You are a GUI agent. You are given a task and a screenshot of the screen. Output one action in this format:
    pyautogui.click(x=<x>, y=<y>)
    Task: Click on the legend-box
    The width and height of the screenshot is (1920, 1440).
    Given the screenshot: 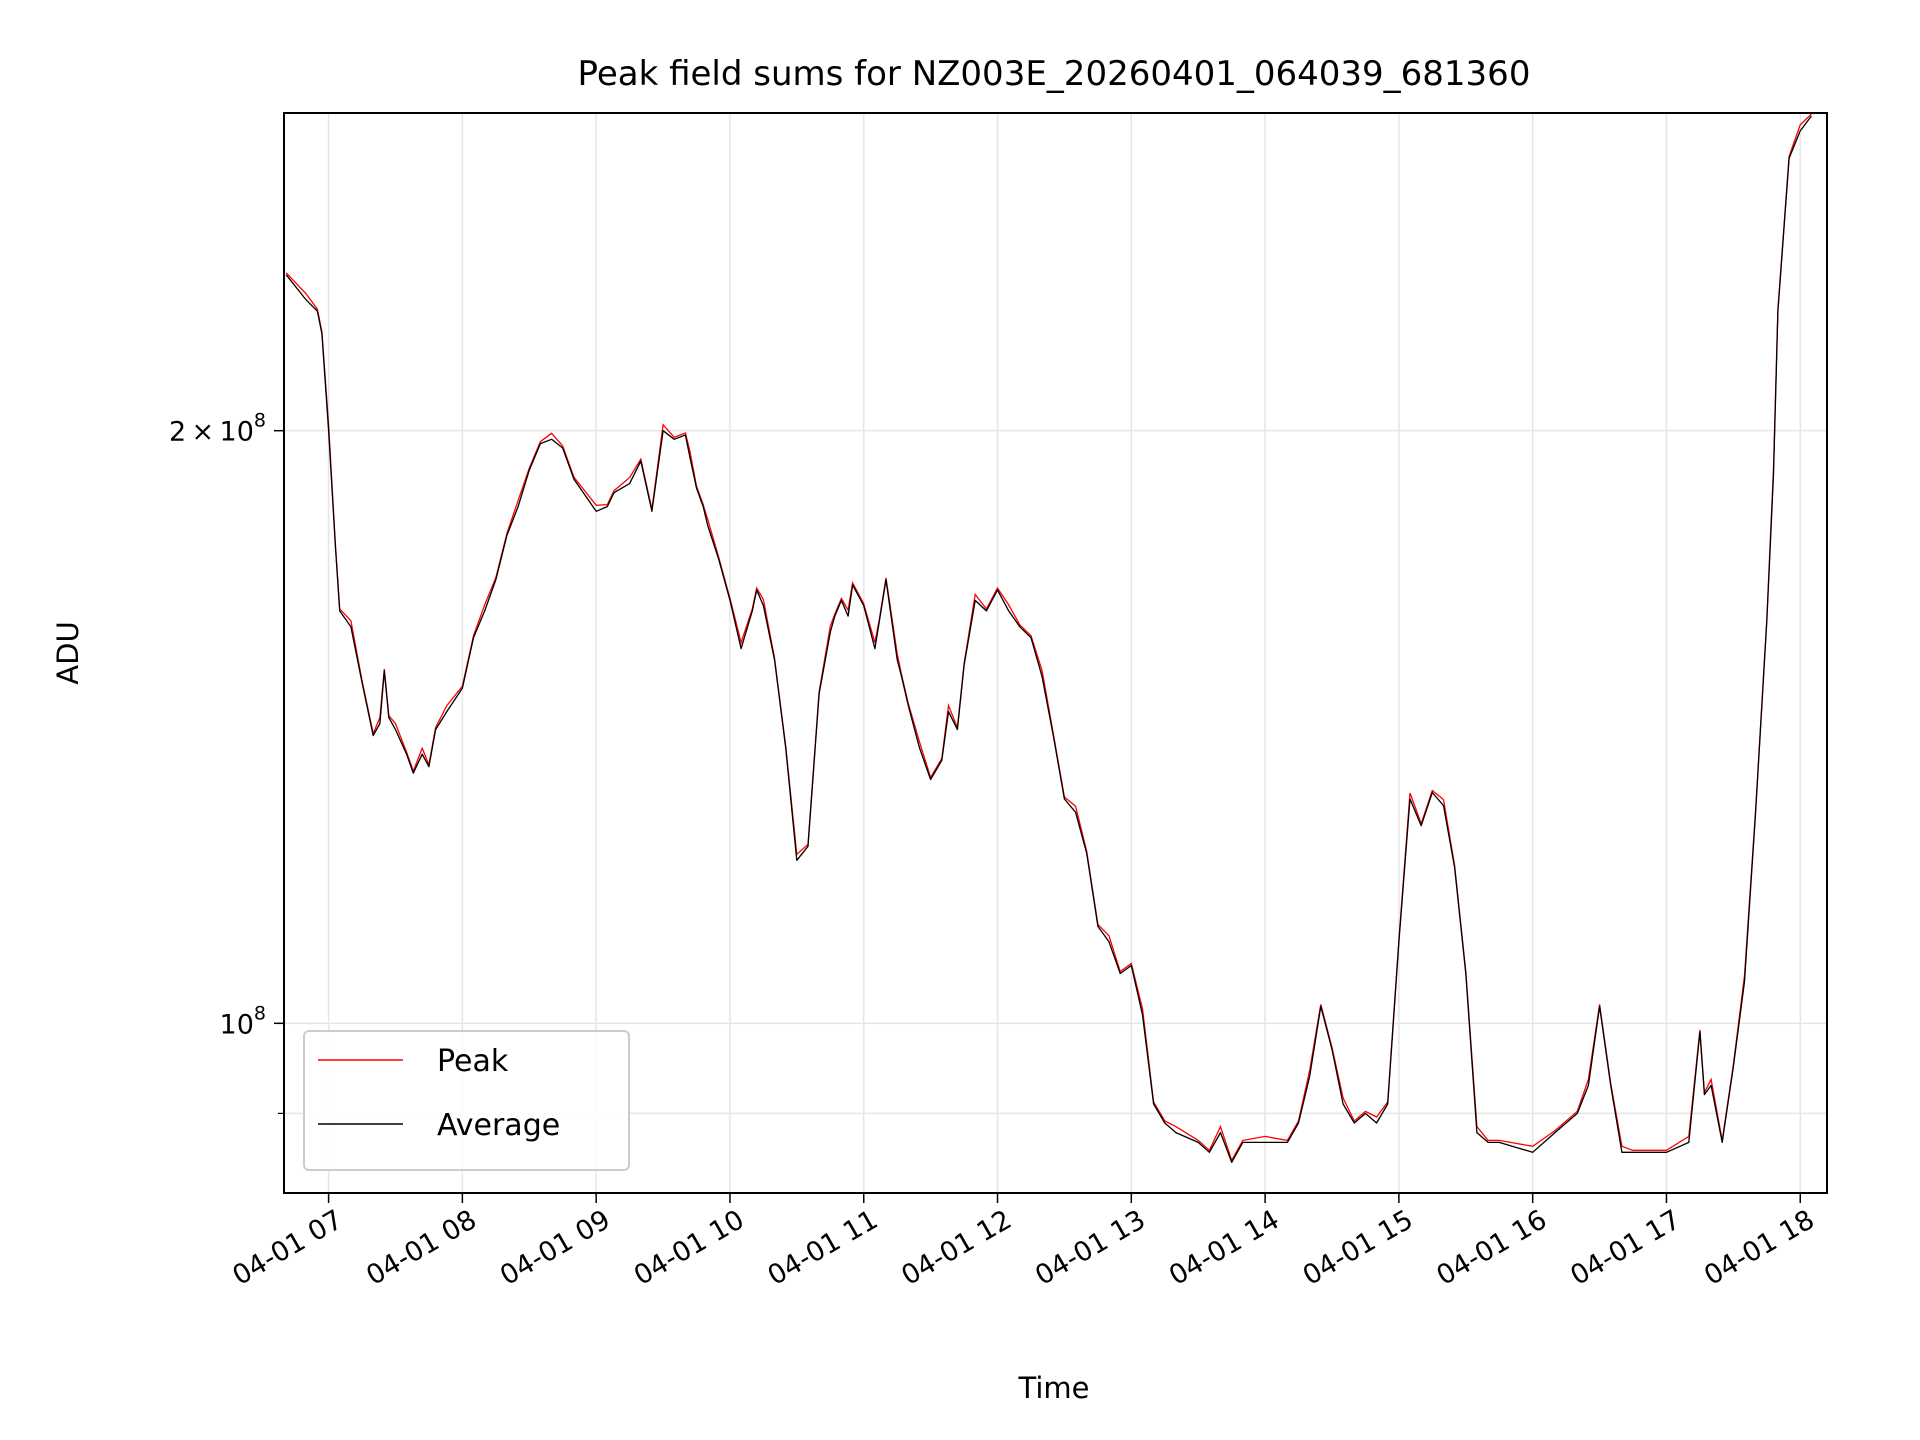 What is the action you would take?
    pyautogui.click(x=466, y=1100)
    